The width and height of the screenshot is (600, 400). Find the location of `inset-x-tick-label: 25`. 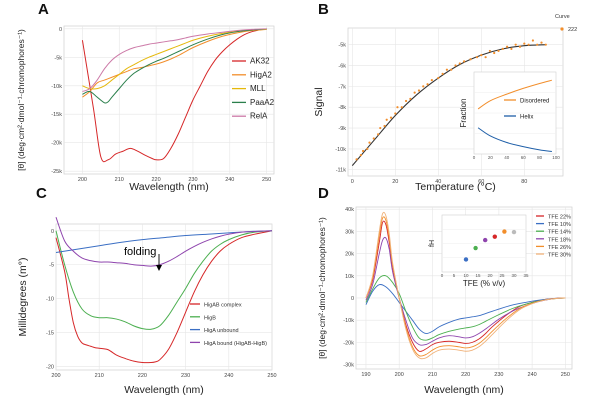

inset-x-tick-label: 25 is located at coordinates (502, 275).